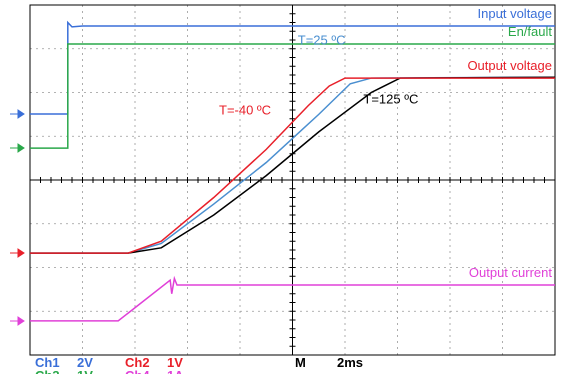 This screenshot has height=374, width=562. What do you see at coordinates (85, 362) in the screenshot?
I see `channel-scale: 2V` at bounding box center [85, 362].